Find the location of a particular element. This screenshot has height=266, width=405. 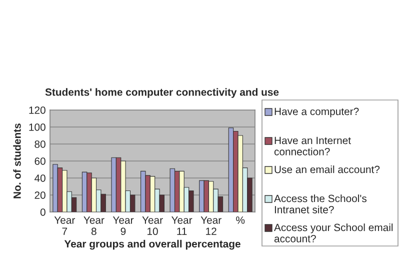

chart-title: Students' home computer connectivity and use is located at coordinates (162, 93).